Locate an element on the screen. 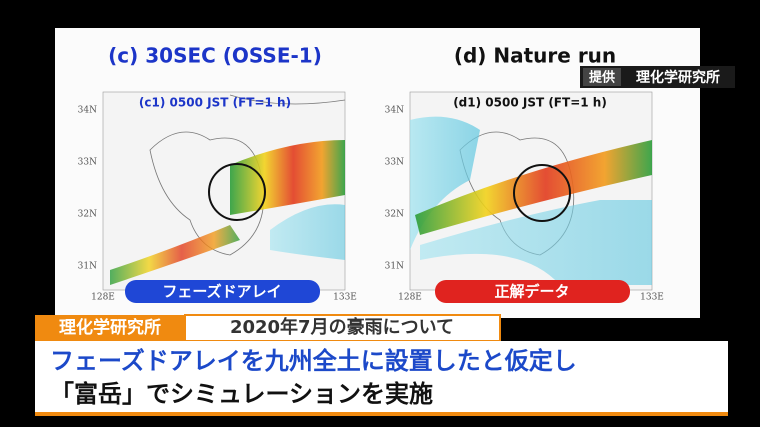 The image size is (760, 427). lt-tag-box is located at coordinates (110, 328).